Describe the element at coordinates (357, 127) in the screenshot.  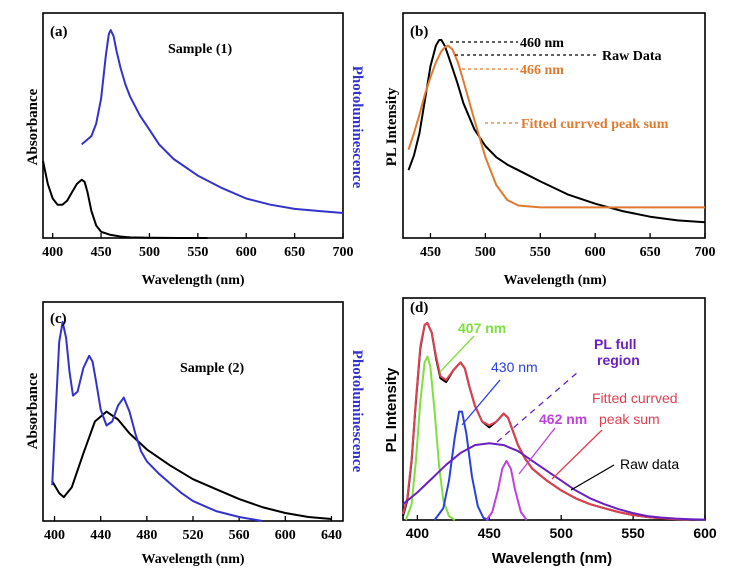
I see `panel-a-ylabel-right: Photoluminescence` at that location.